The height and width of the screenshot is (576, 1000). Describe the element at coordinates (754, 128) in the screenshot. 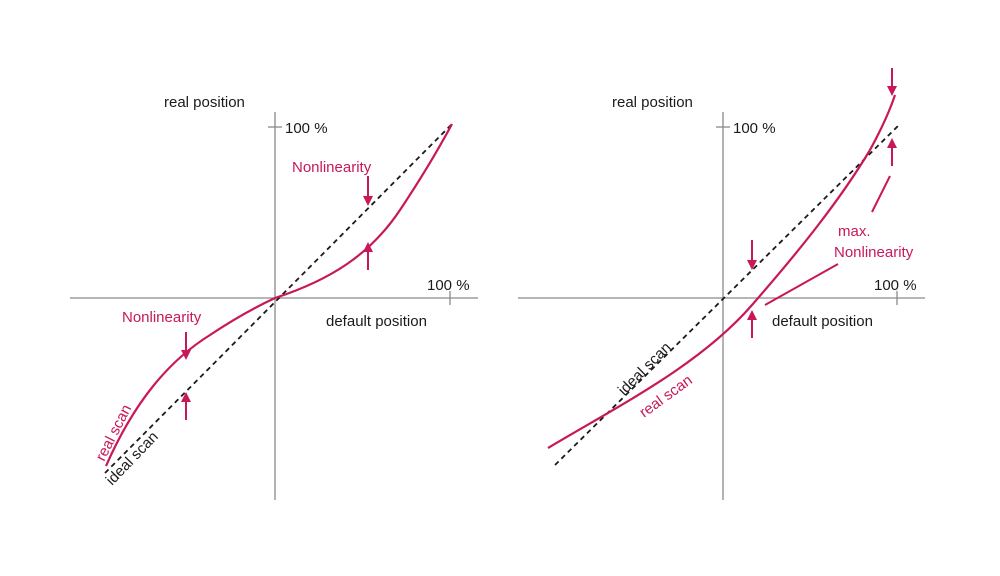

I see `right-y-tick-label: 100 %` at that location.